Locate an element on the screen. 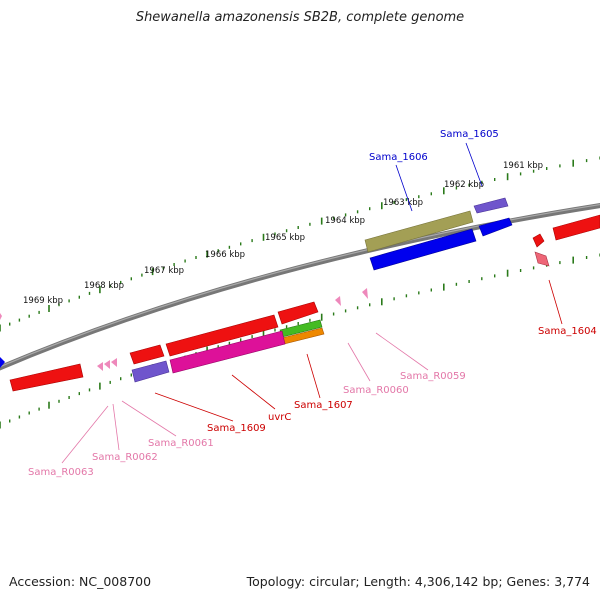 The height and width of the screenshot is (600, 600). label-sama-1609: Sama_1609 is located at coordinates (236, 428).